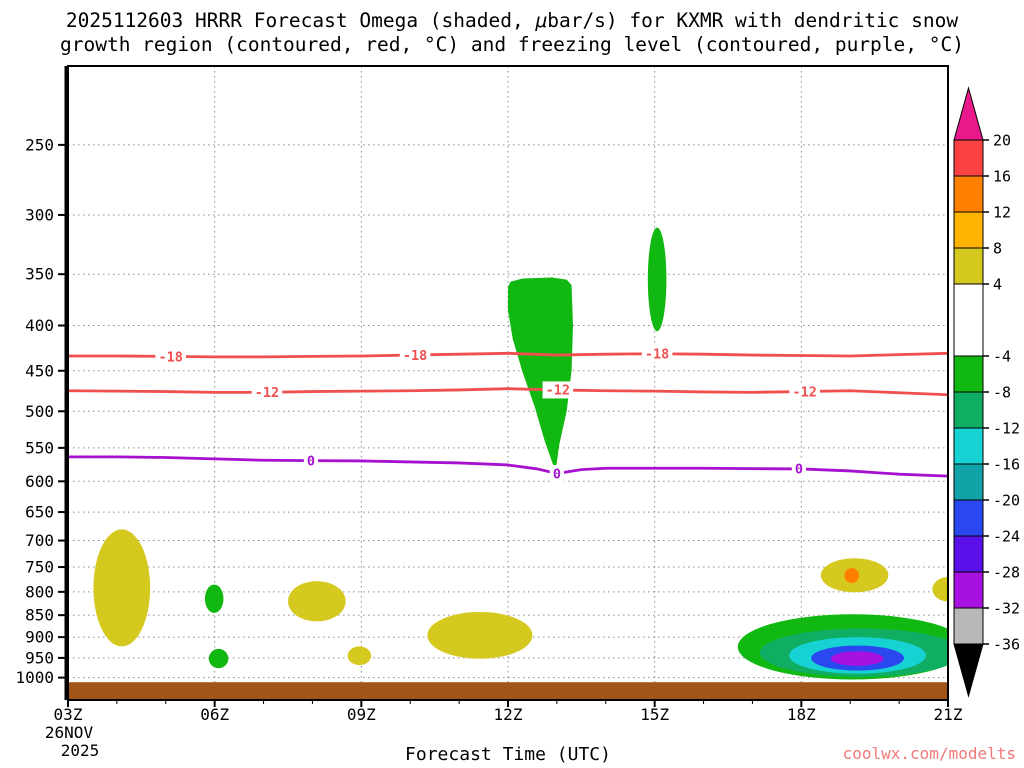 The image size is (1024, 768). I want to click on colorbar-under-arrow, so click(968, 670).